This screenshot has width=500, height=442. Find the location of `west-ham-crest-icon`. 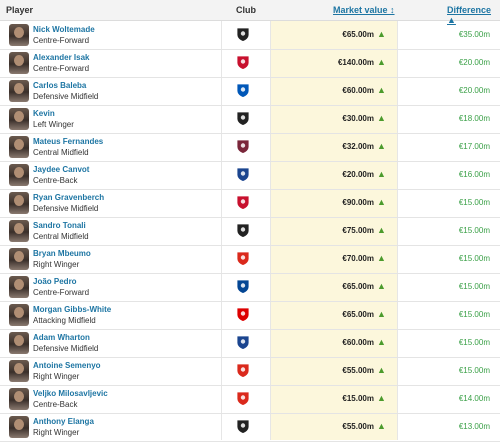

west-ham-crest-icon is located at coordinates (243, 146).